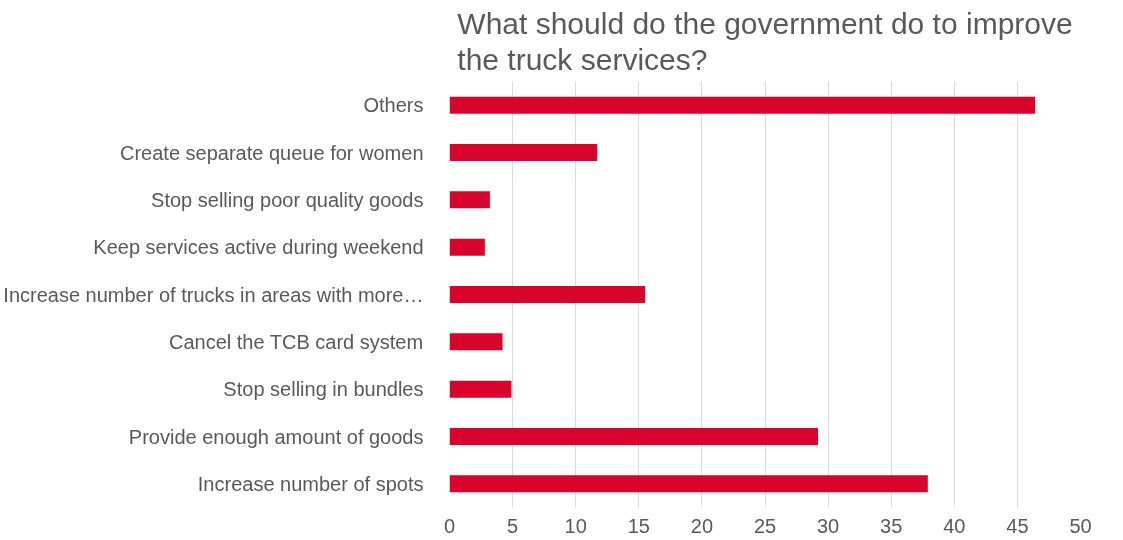 The height and width of the screenshot is (540, 1123). I want to click on y-tick-label: Others, so click(393, 105).